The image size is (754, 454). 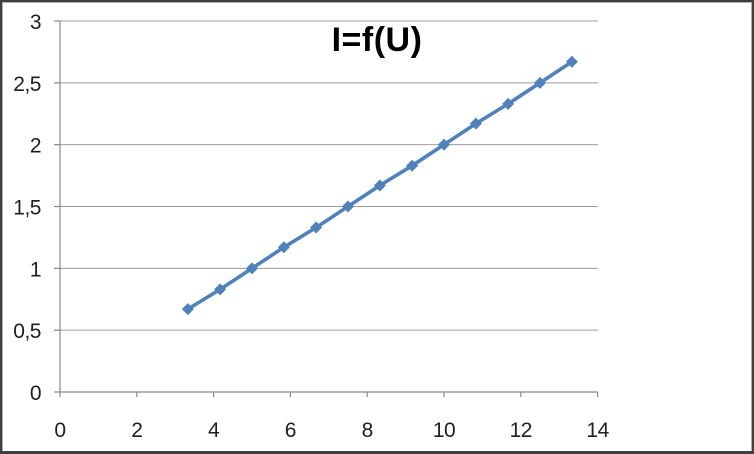 What do you see at coordinates (59, 430) in the screenshot?
I see `x-tick-label: 0` at bounding box center [59, 430].